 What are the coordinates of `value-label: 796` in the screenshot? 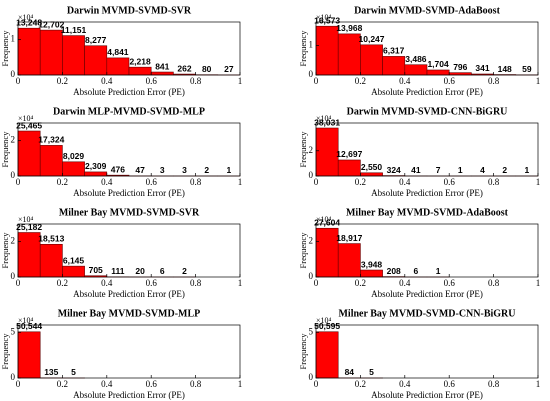 It's located at (460, 67).